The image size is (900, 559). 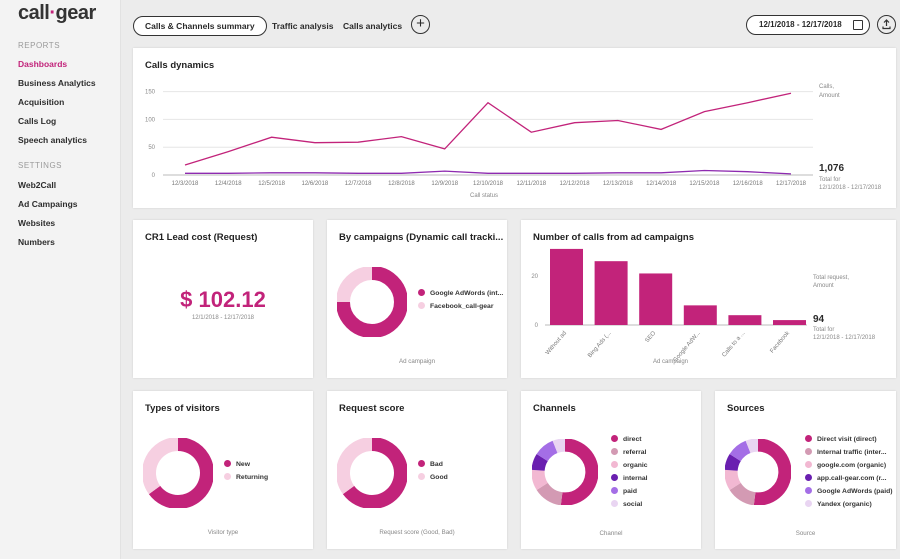 I want to click on ad-calls-legend-sub: Amount, so click(x=823, y=286).